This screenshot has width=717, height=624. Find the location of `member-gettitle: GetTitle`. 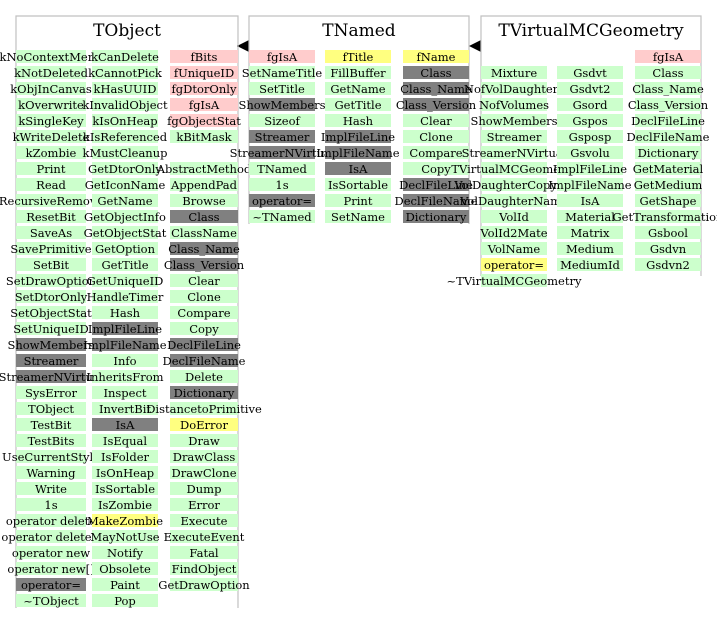

member-gettitle: GetTitle is located at coordinates (125, 265).